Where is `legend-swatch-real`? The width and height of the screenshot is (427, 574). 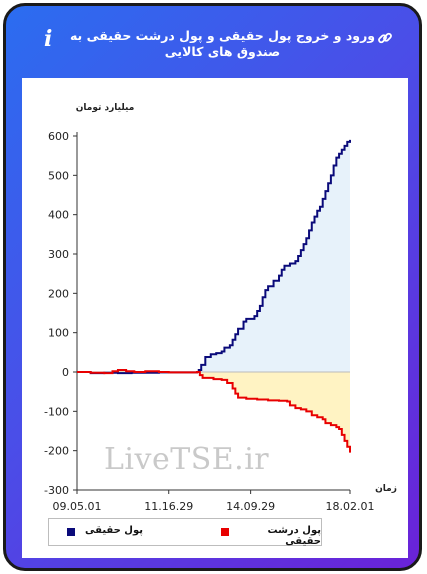
legend-swatch-real is located at coordinates (71, 532).